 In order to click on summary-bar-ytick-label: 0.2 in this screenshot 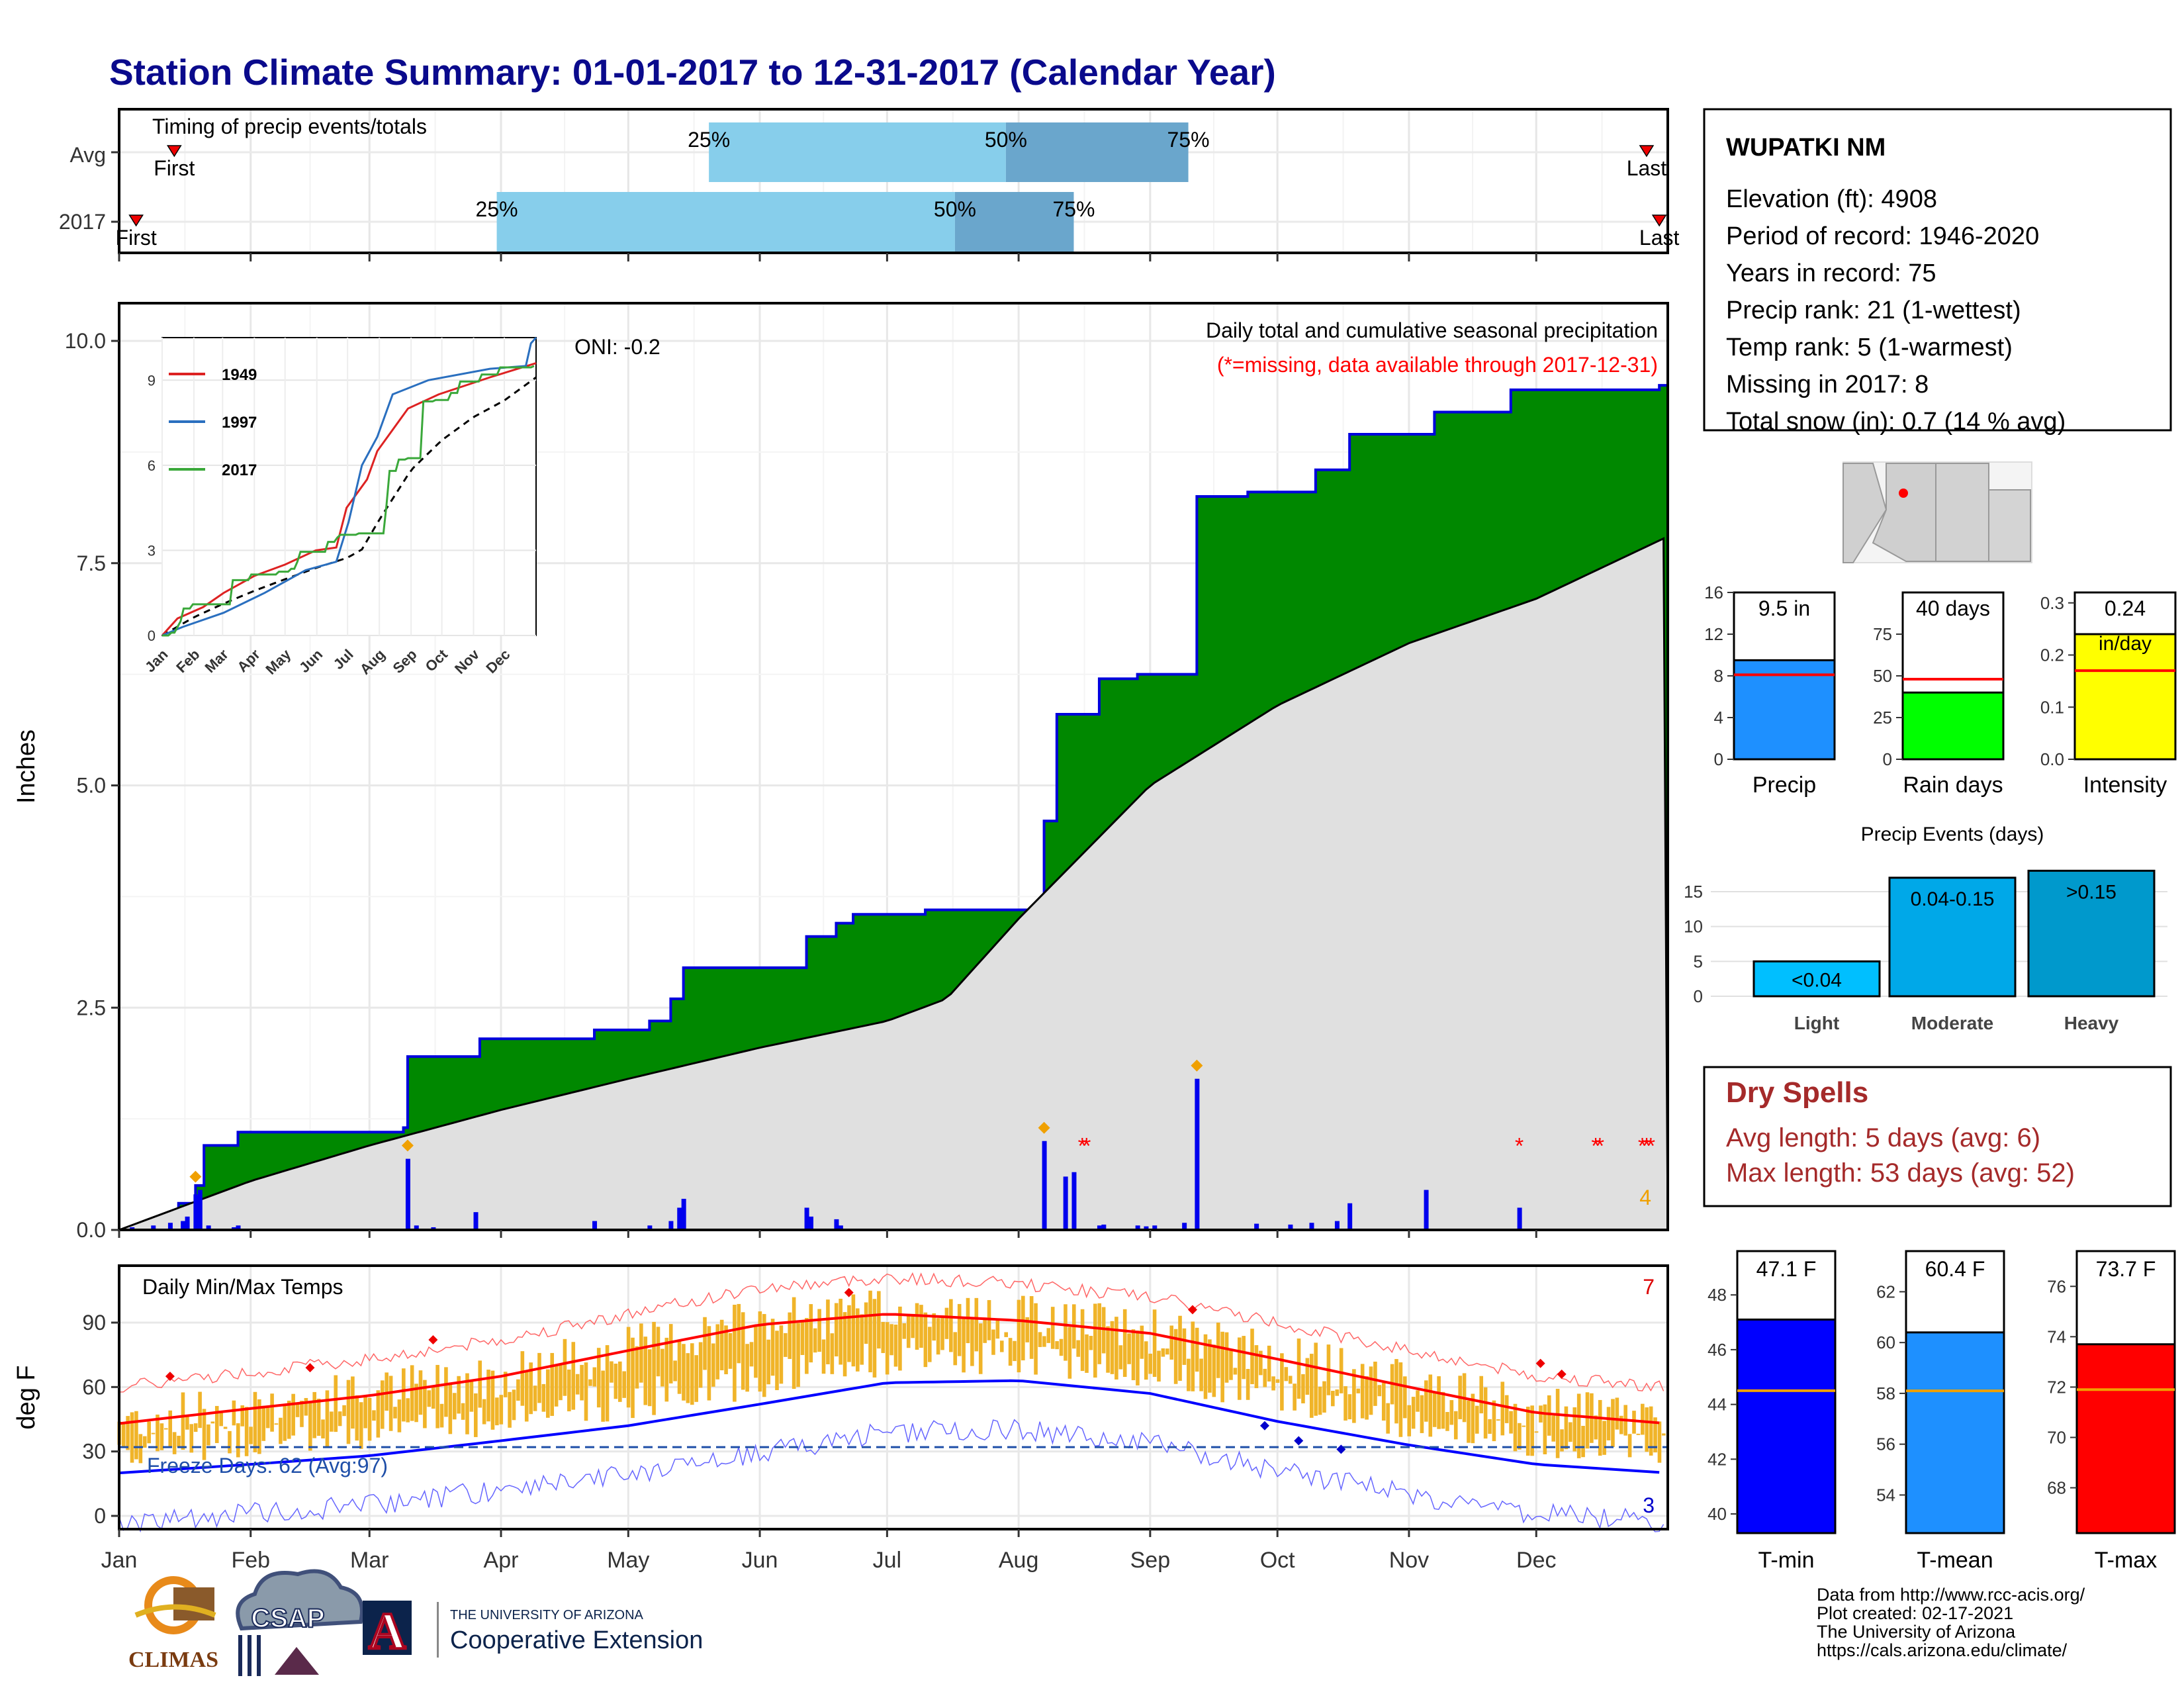, I will do `click(2052, 655)`.